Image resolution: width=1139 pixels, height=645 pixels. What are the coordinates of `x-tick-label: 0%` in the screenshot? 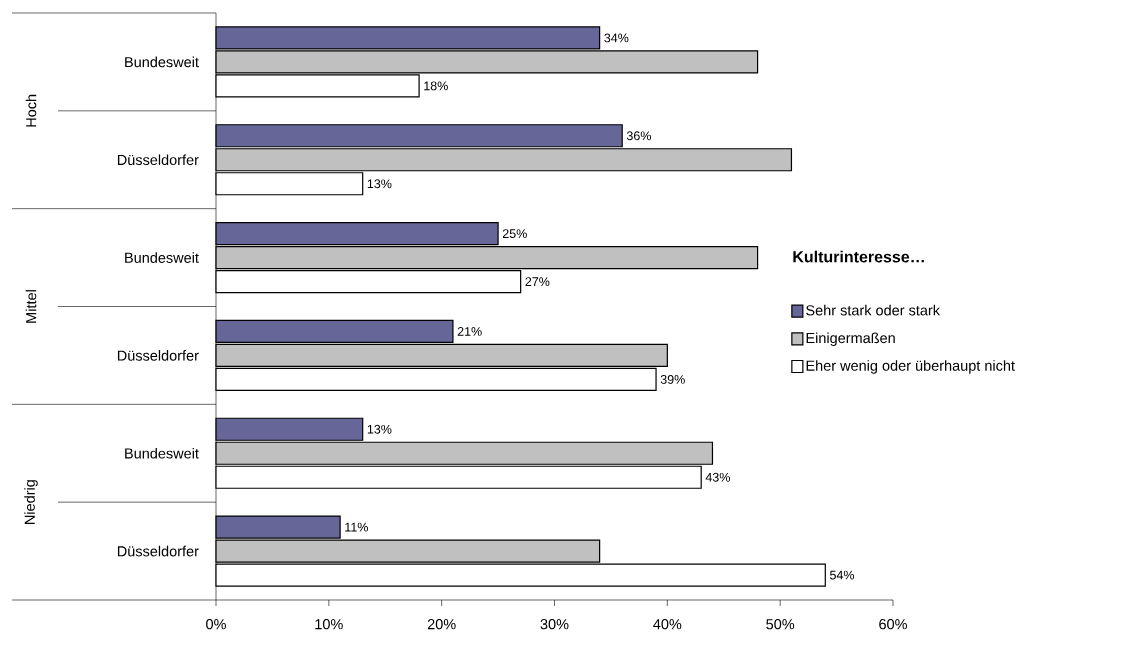 It's located at (216, 624).